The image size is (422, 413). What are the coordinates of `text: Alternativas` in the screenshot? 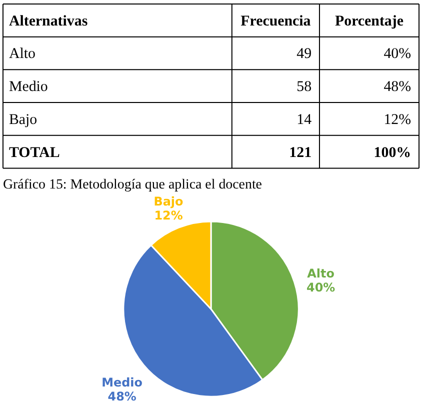 It's located at (48, 21).